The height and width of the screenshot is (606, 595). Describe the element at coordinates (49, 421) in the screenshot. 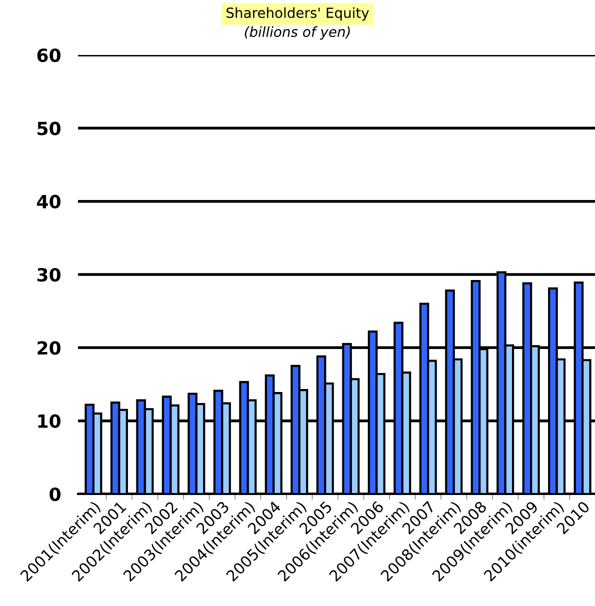

I see `y-tick-label: 10` at that location.